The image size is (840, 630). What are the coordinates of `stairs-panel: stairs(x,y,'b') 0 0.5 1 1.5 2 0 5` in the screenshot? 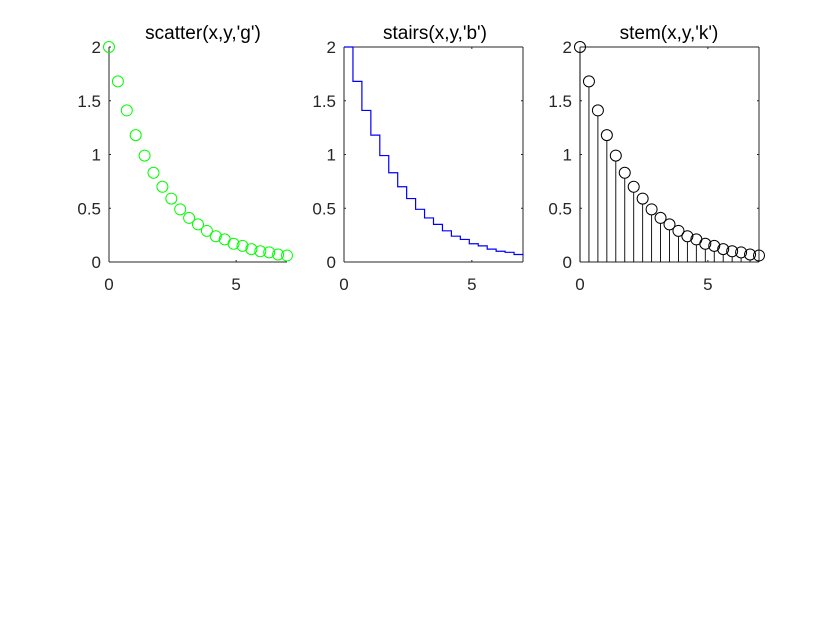 It's located at (418, 158).